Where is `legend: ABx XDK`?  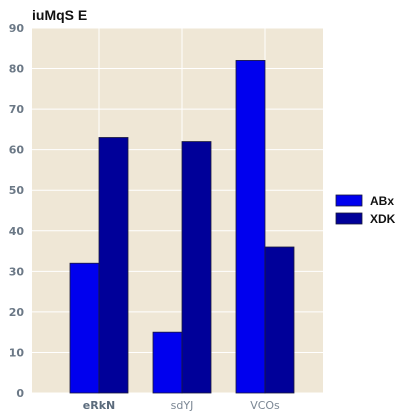 legend: ABx XDK is located at coordinates (365, 210).